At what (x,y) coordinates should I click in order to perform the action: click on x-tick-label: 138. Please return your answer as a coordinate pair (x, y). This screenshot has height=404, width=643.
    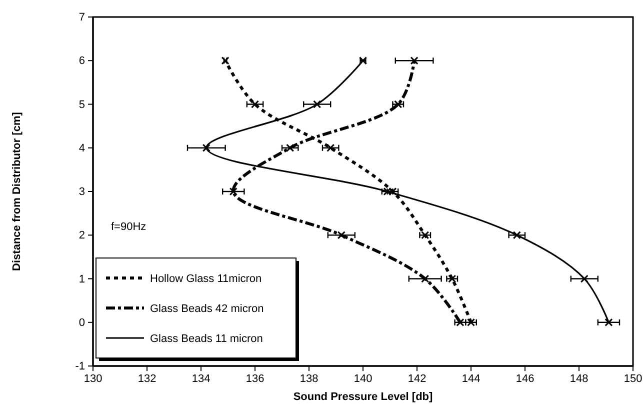
    Looking at the image, I should click on (309, 378).